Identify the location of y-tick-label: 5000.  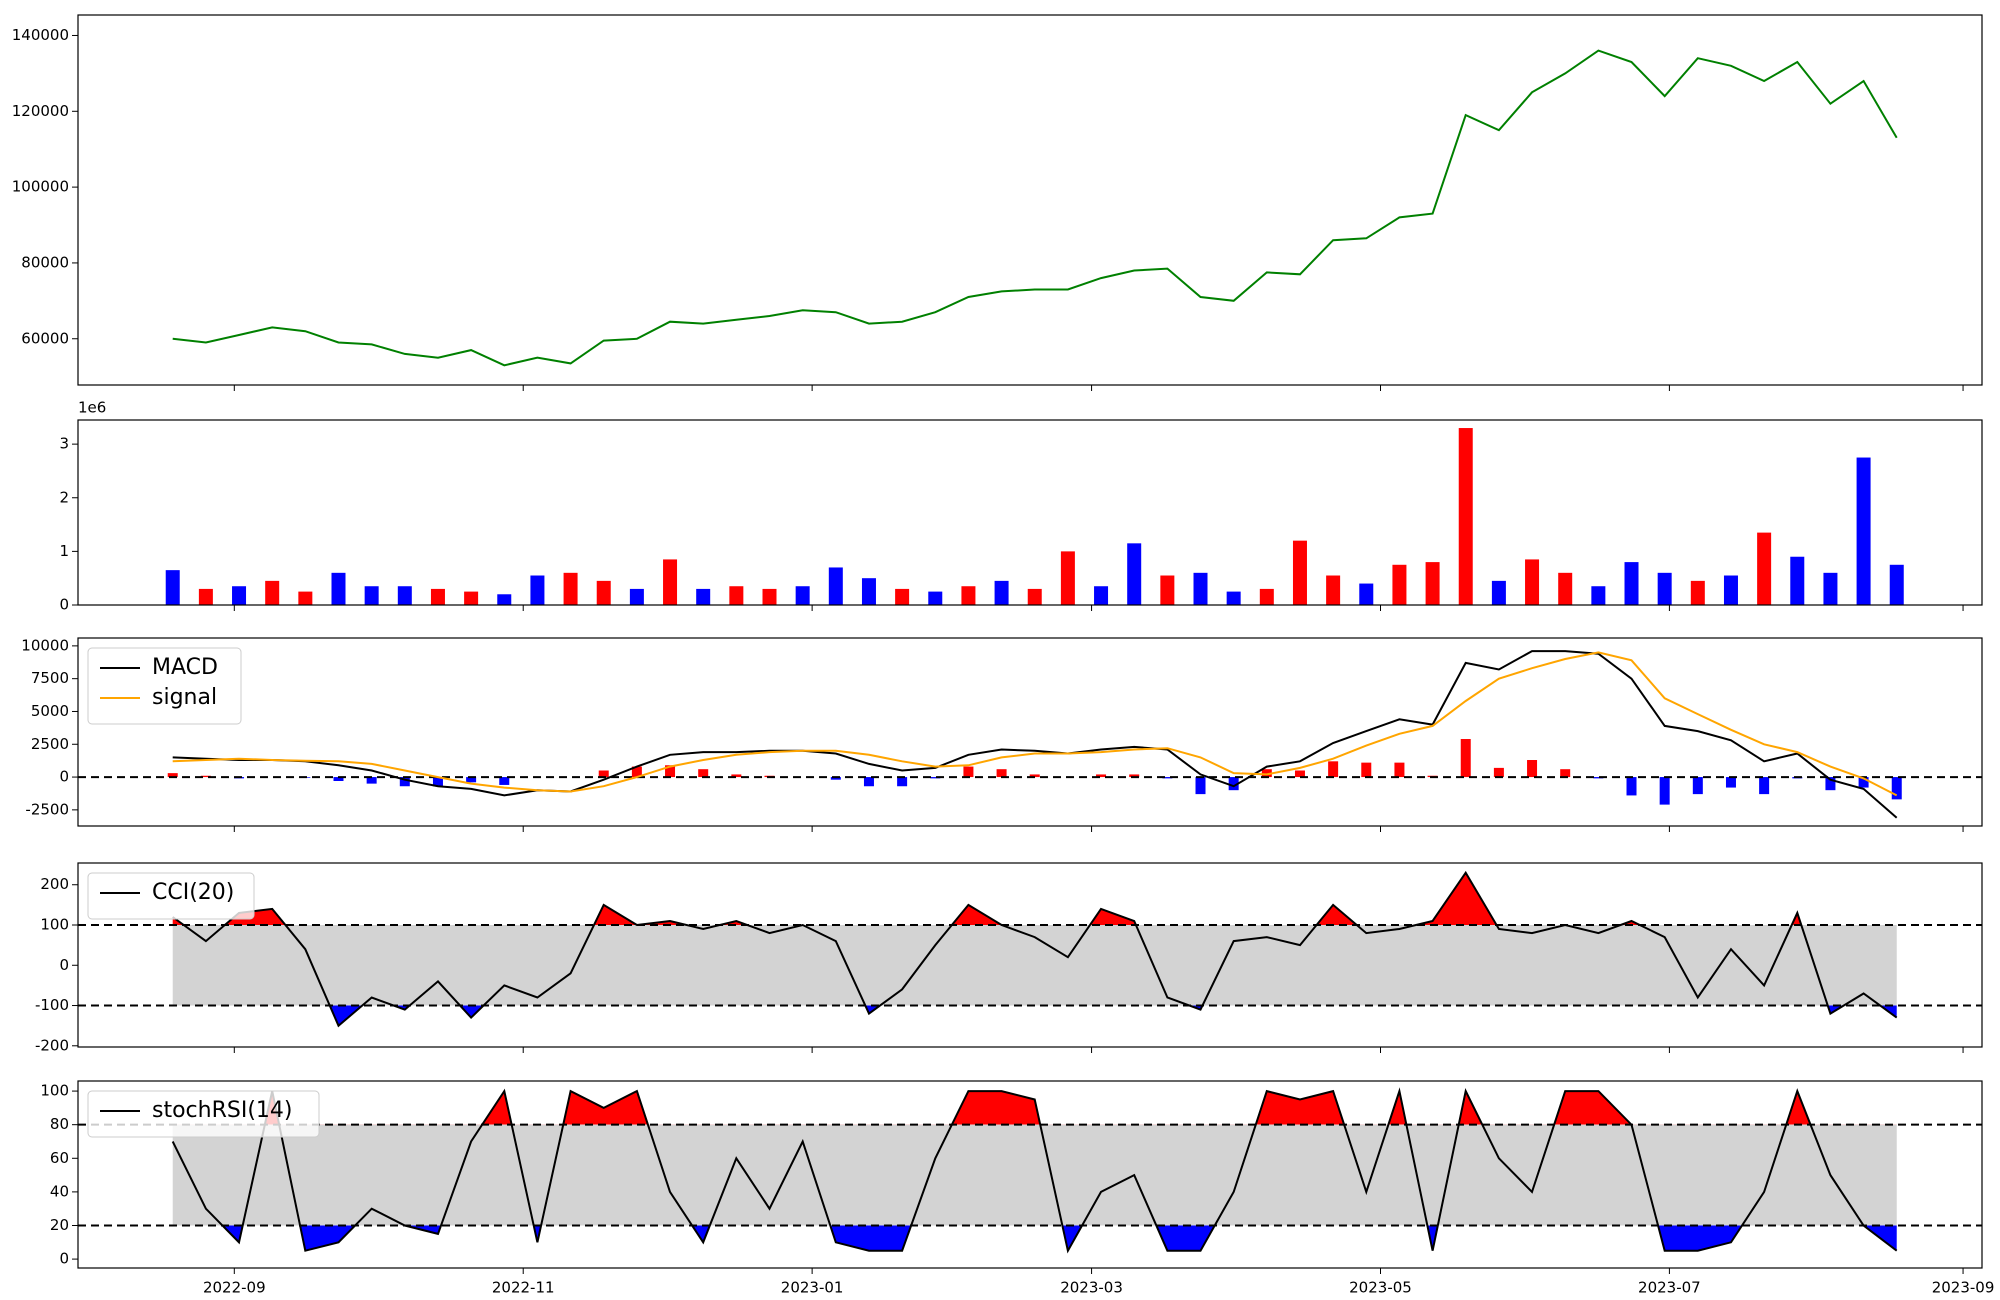
(50, 711).